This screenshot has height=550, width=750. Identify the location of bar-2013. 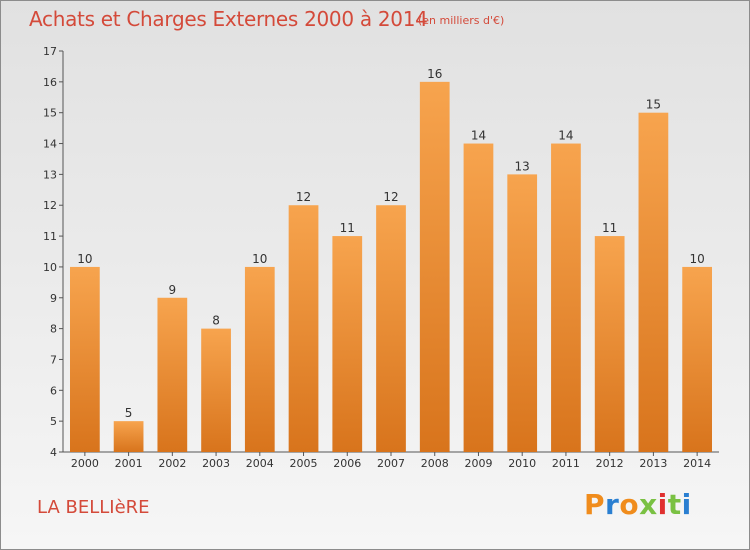
(653, 282).